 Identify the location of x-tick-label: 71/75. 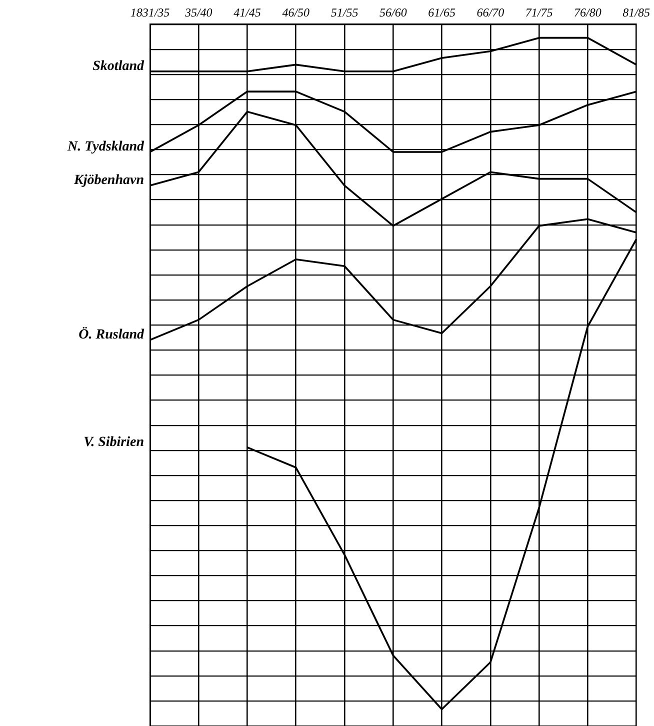
(539, 12).